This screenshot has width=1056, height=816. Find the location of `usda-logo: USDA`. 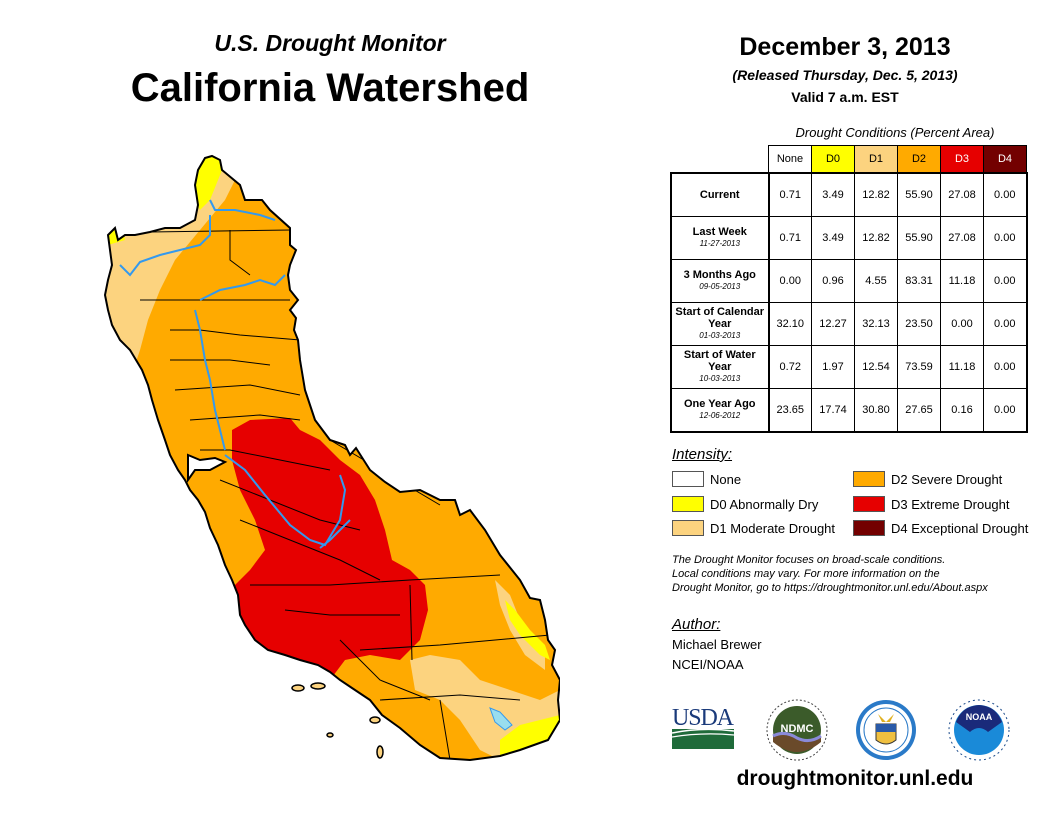

usda-logo: USDA is located at coordinates (703, 727).